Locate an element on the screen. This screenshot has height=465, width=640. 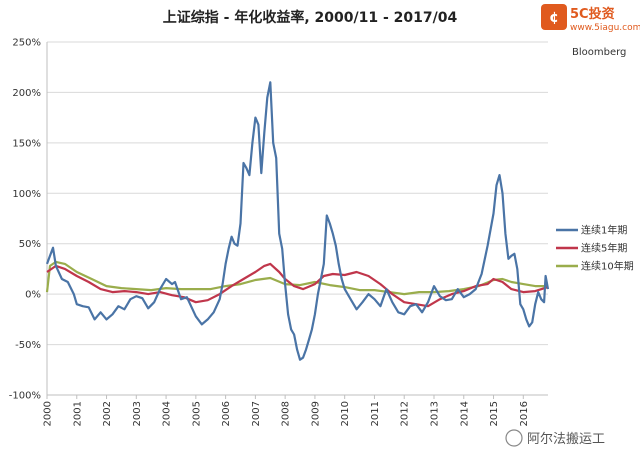
watermark: 阿尔法搬运工 is located at coordinates (555, 438).